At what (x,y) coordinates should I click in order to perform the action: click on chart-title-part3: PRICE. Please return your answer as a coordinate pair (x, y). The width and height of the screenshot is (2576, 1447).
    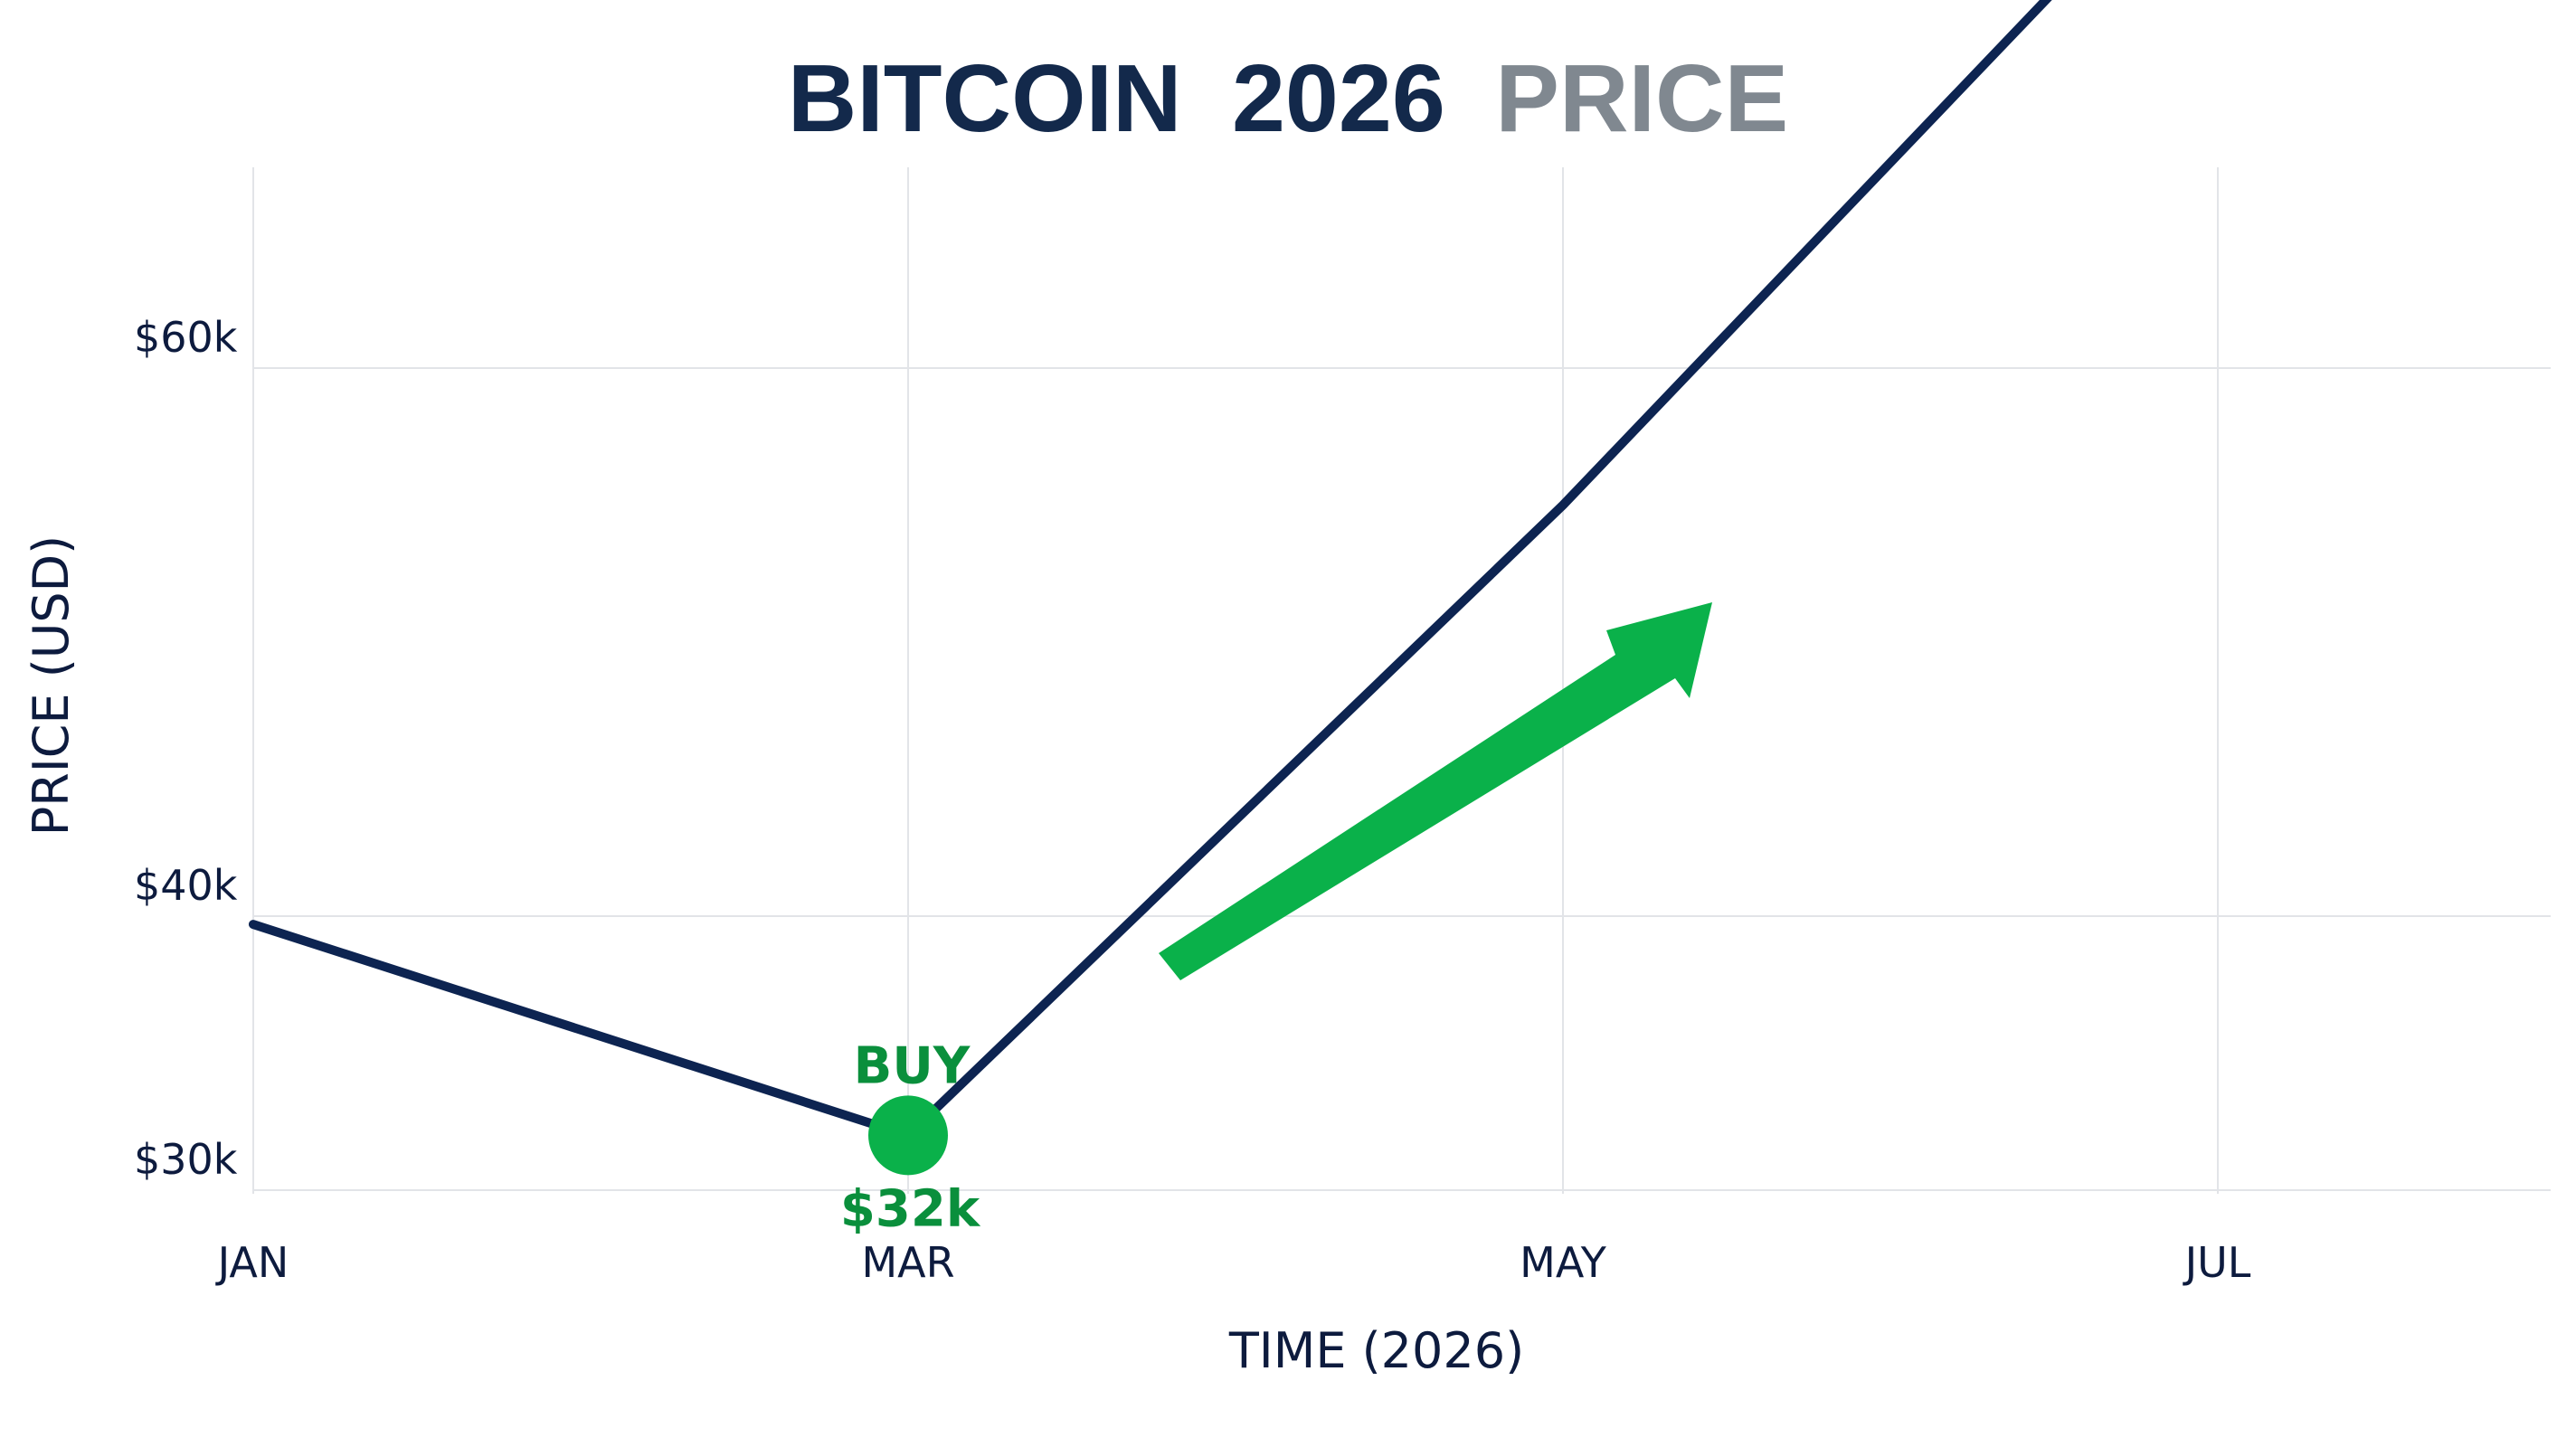
    Looking at the image, I should click on (1642, 98).